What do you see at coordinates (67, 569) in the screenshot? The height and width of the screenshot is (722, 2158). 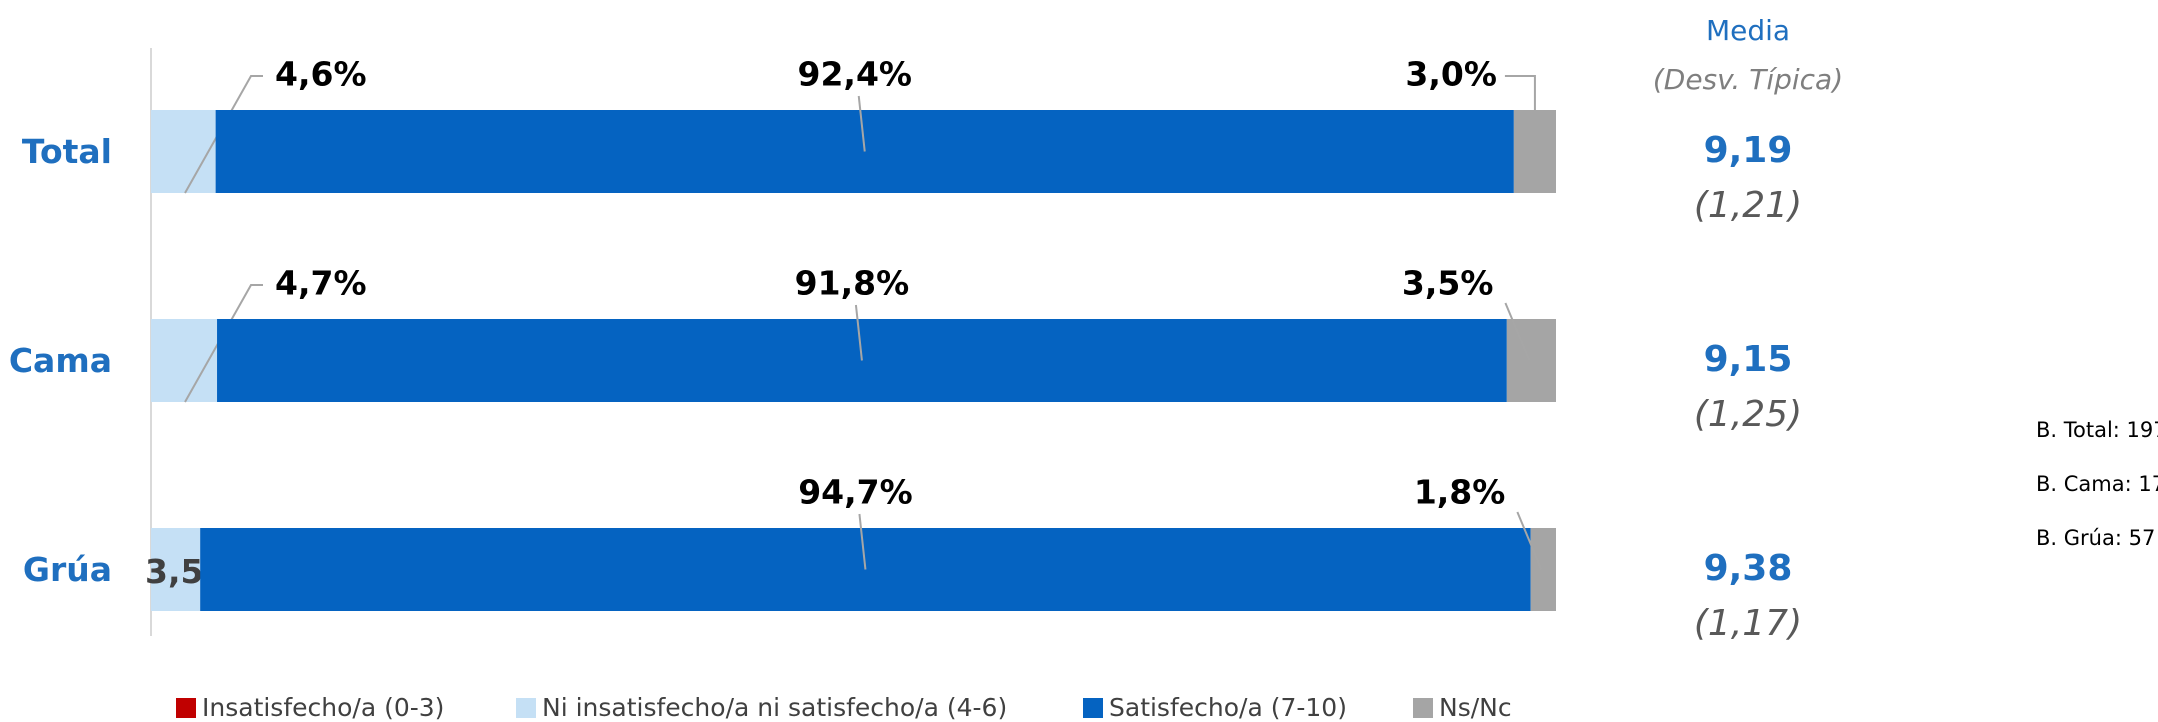 I see `category-label: Grúa` at bounding box center [67, 569].